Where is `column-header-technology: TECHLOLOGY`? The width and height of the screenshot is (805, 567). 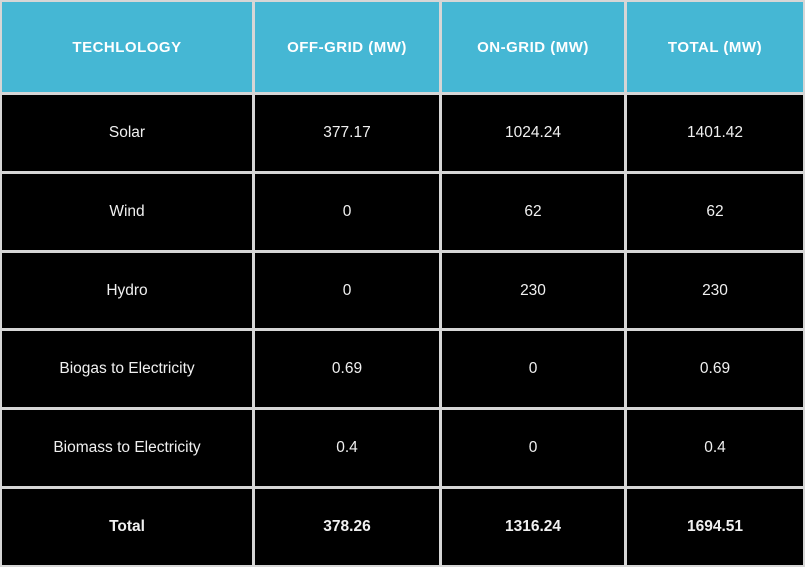
column-header-technology: TECHLOLOGY is located at coordinates (127, 47).